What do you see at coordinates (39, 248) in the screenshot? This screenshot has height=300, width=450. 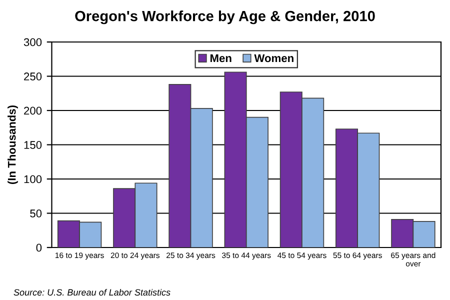 I see `y-tick-label: 0` at bounding box center [39, 248].